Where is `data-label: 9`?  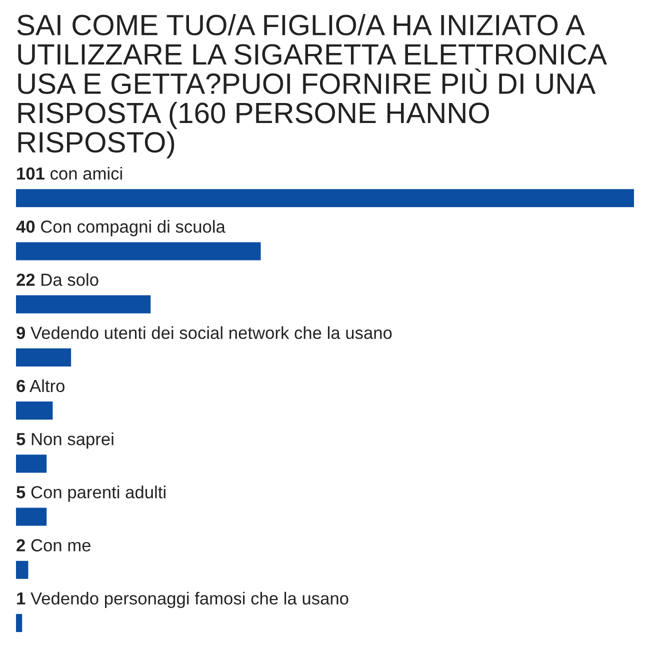 data-label: 9 is located at coordinates (21, 333).